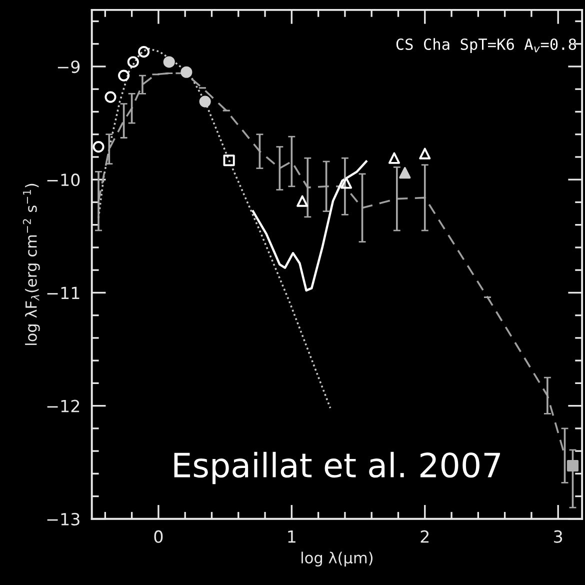 Image resolution: width=585 pixels, height=585 pixels. Describe the element at coordinates (63, 293) in the screenshot. I see `y-tick-label: −11` at that location.